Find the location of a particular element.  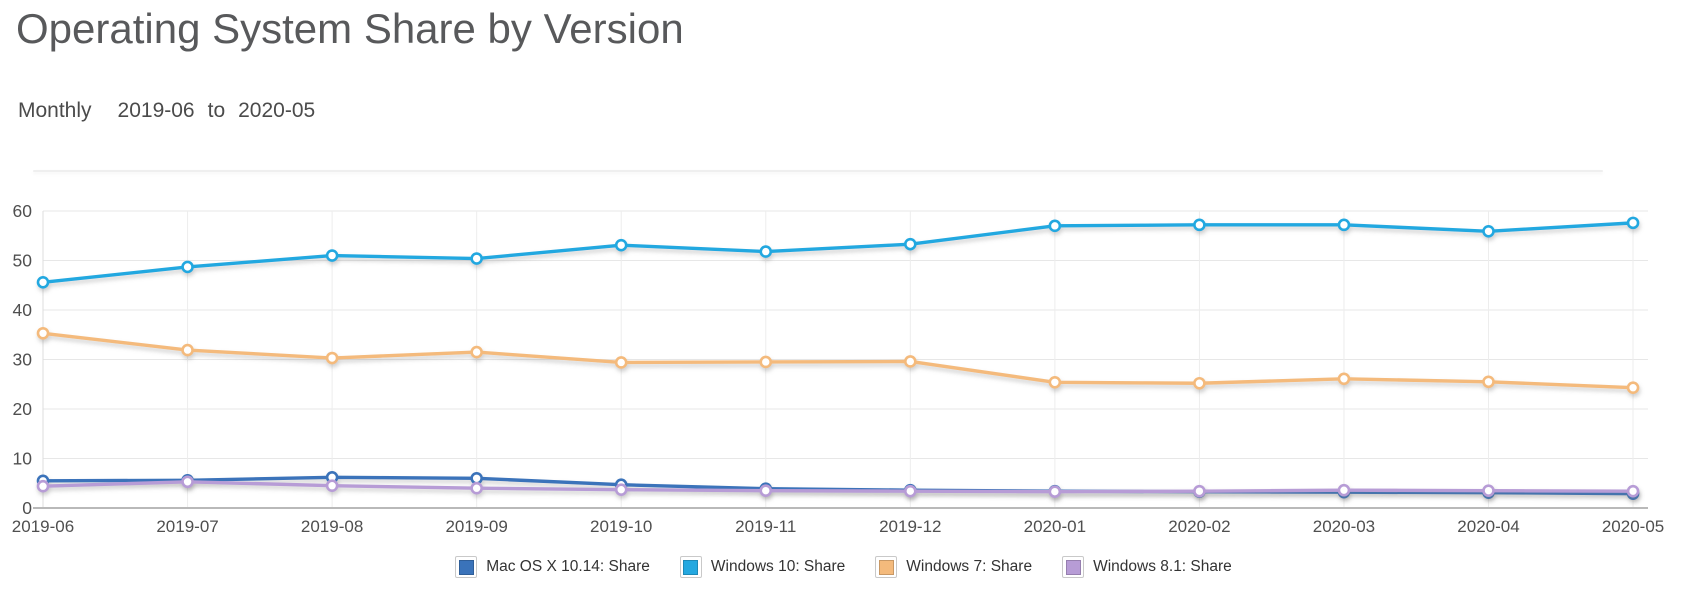

x-axis-label: 2019-11 is located at coordinates (765, 526).